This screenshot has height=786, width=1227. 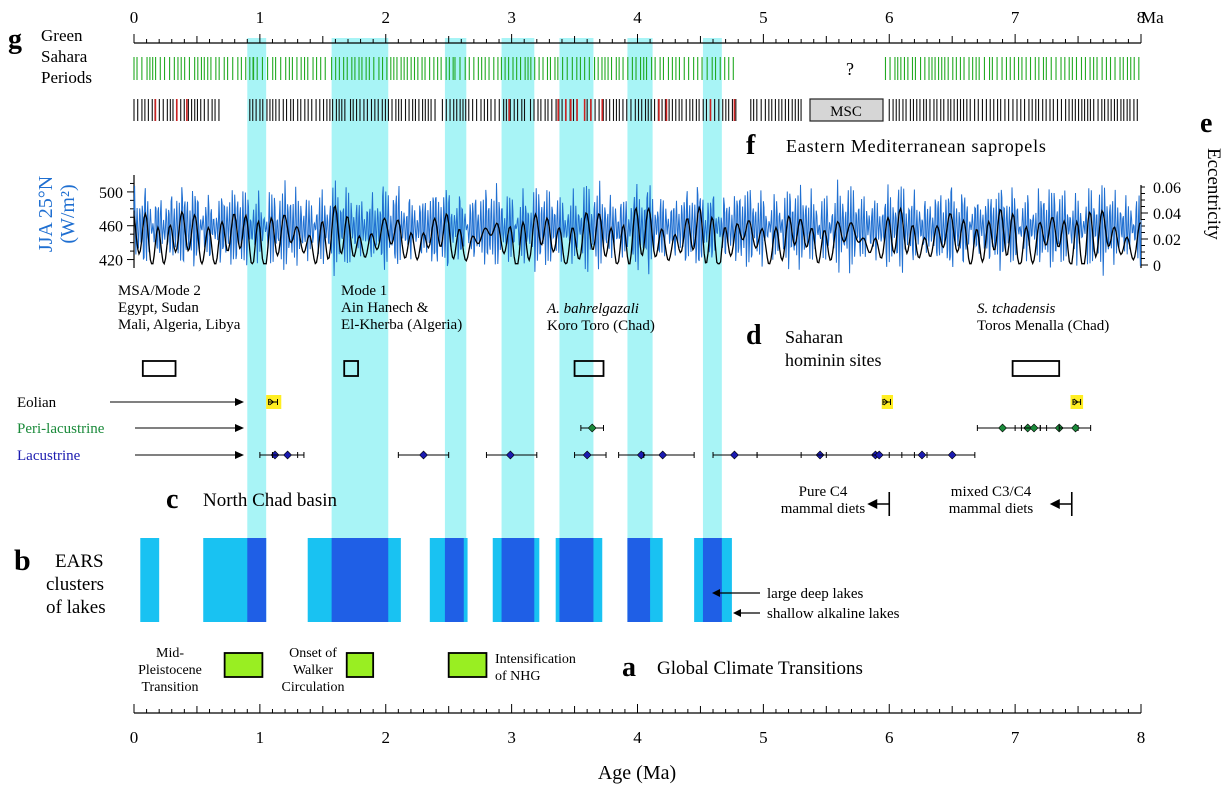 What do you see at coordinates (850, 69) in the screenshot?
I see `unknown-period-mark: ?` at bounding box center [850, 69].